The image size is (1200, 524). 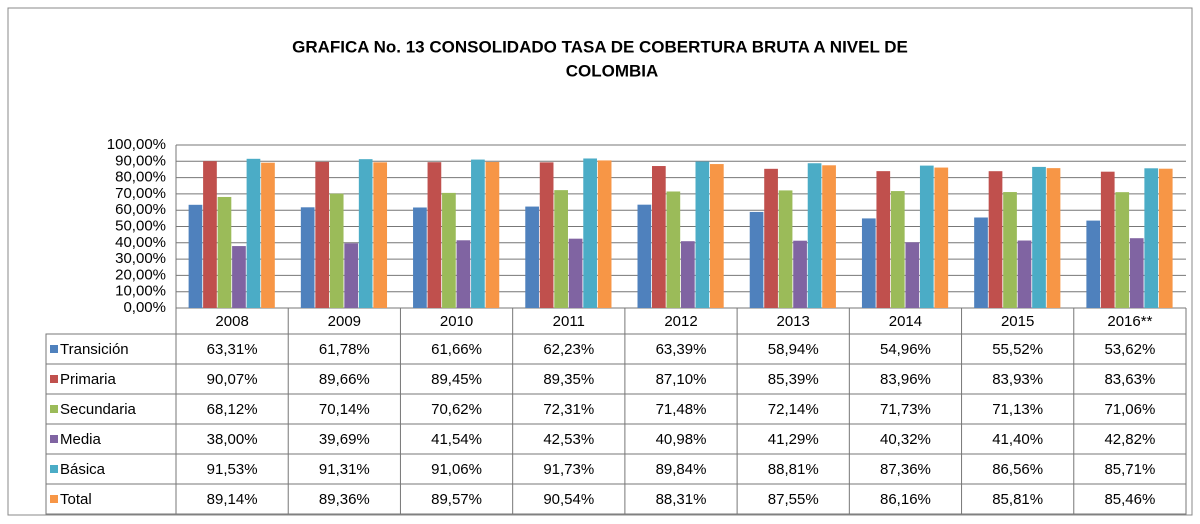 What do you see at coordinates (793, 469) in the screenshot?
I see `table-cell: 88,81%` at bounding box center [793, 469].